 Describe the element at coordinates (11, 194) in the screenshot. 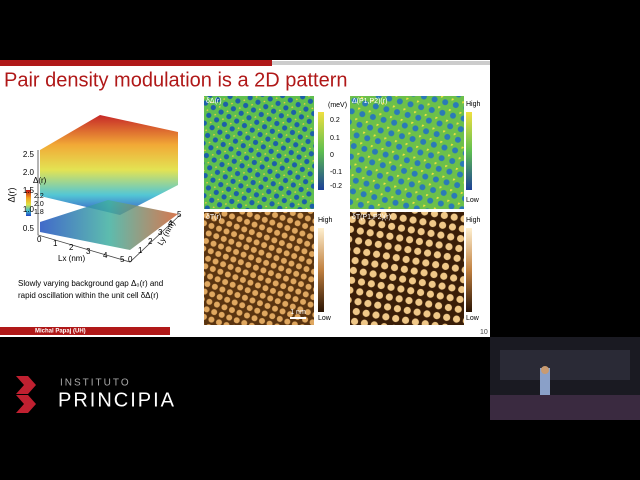

I see `axis-label: Δ(r)` at that location.